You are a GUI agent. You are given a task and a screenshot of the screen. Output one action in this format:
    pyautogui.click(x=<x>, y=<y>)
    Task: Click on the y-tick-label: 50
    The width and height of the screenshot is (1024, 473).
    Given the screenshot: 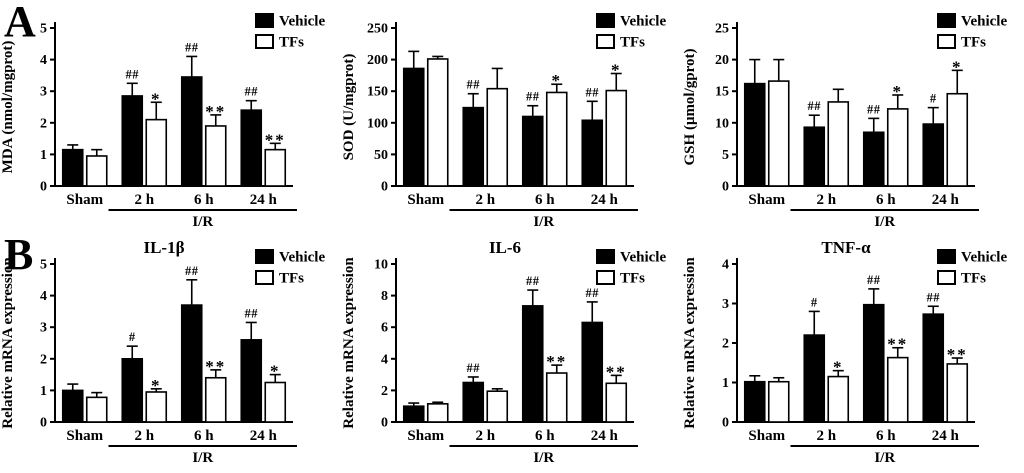 What is the action you would take?
    pyautogui.click(x=381, y=155)
    